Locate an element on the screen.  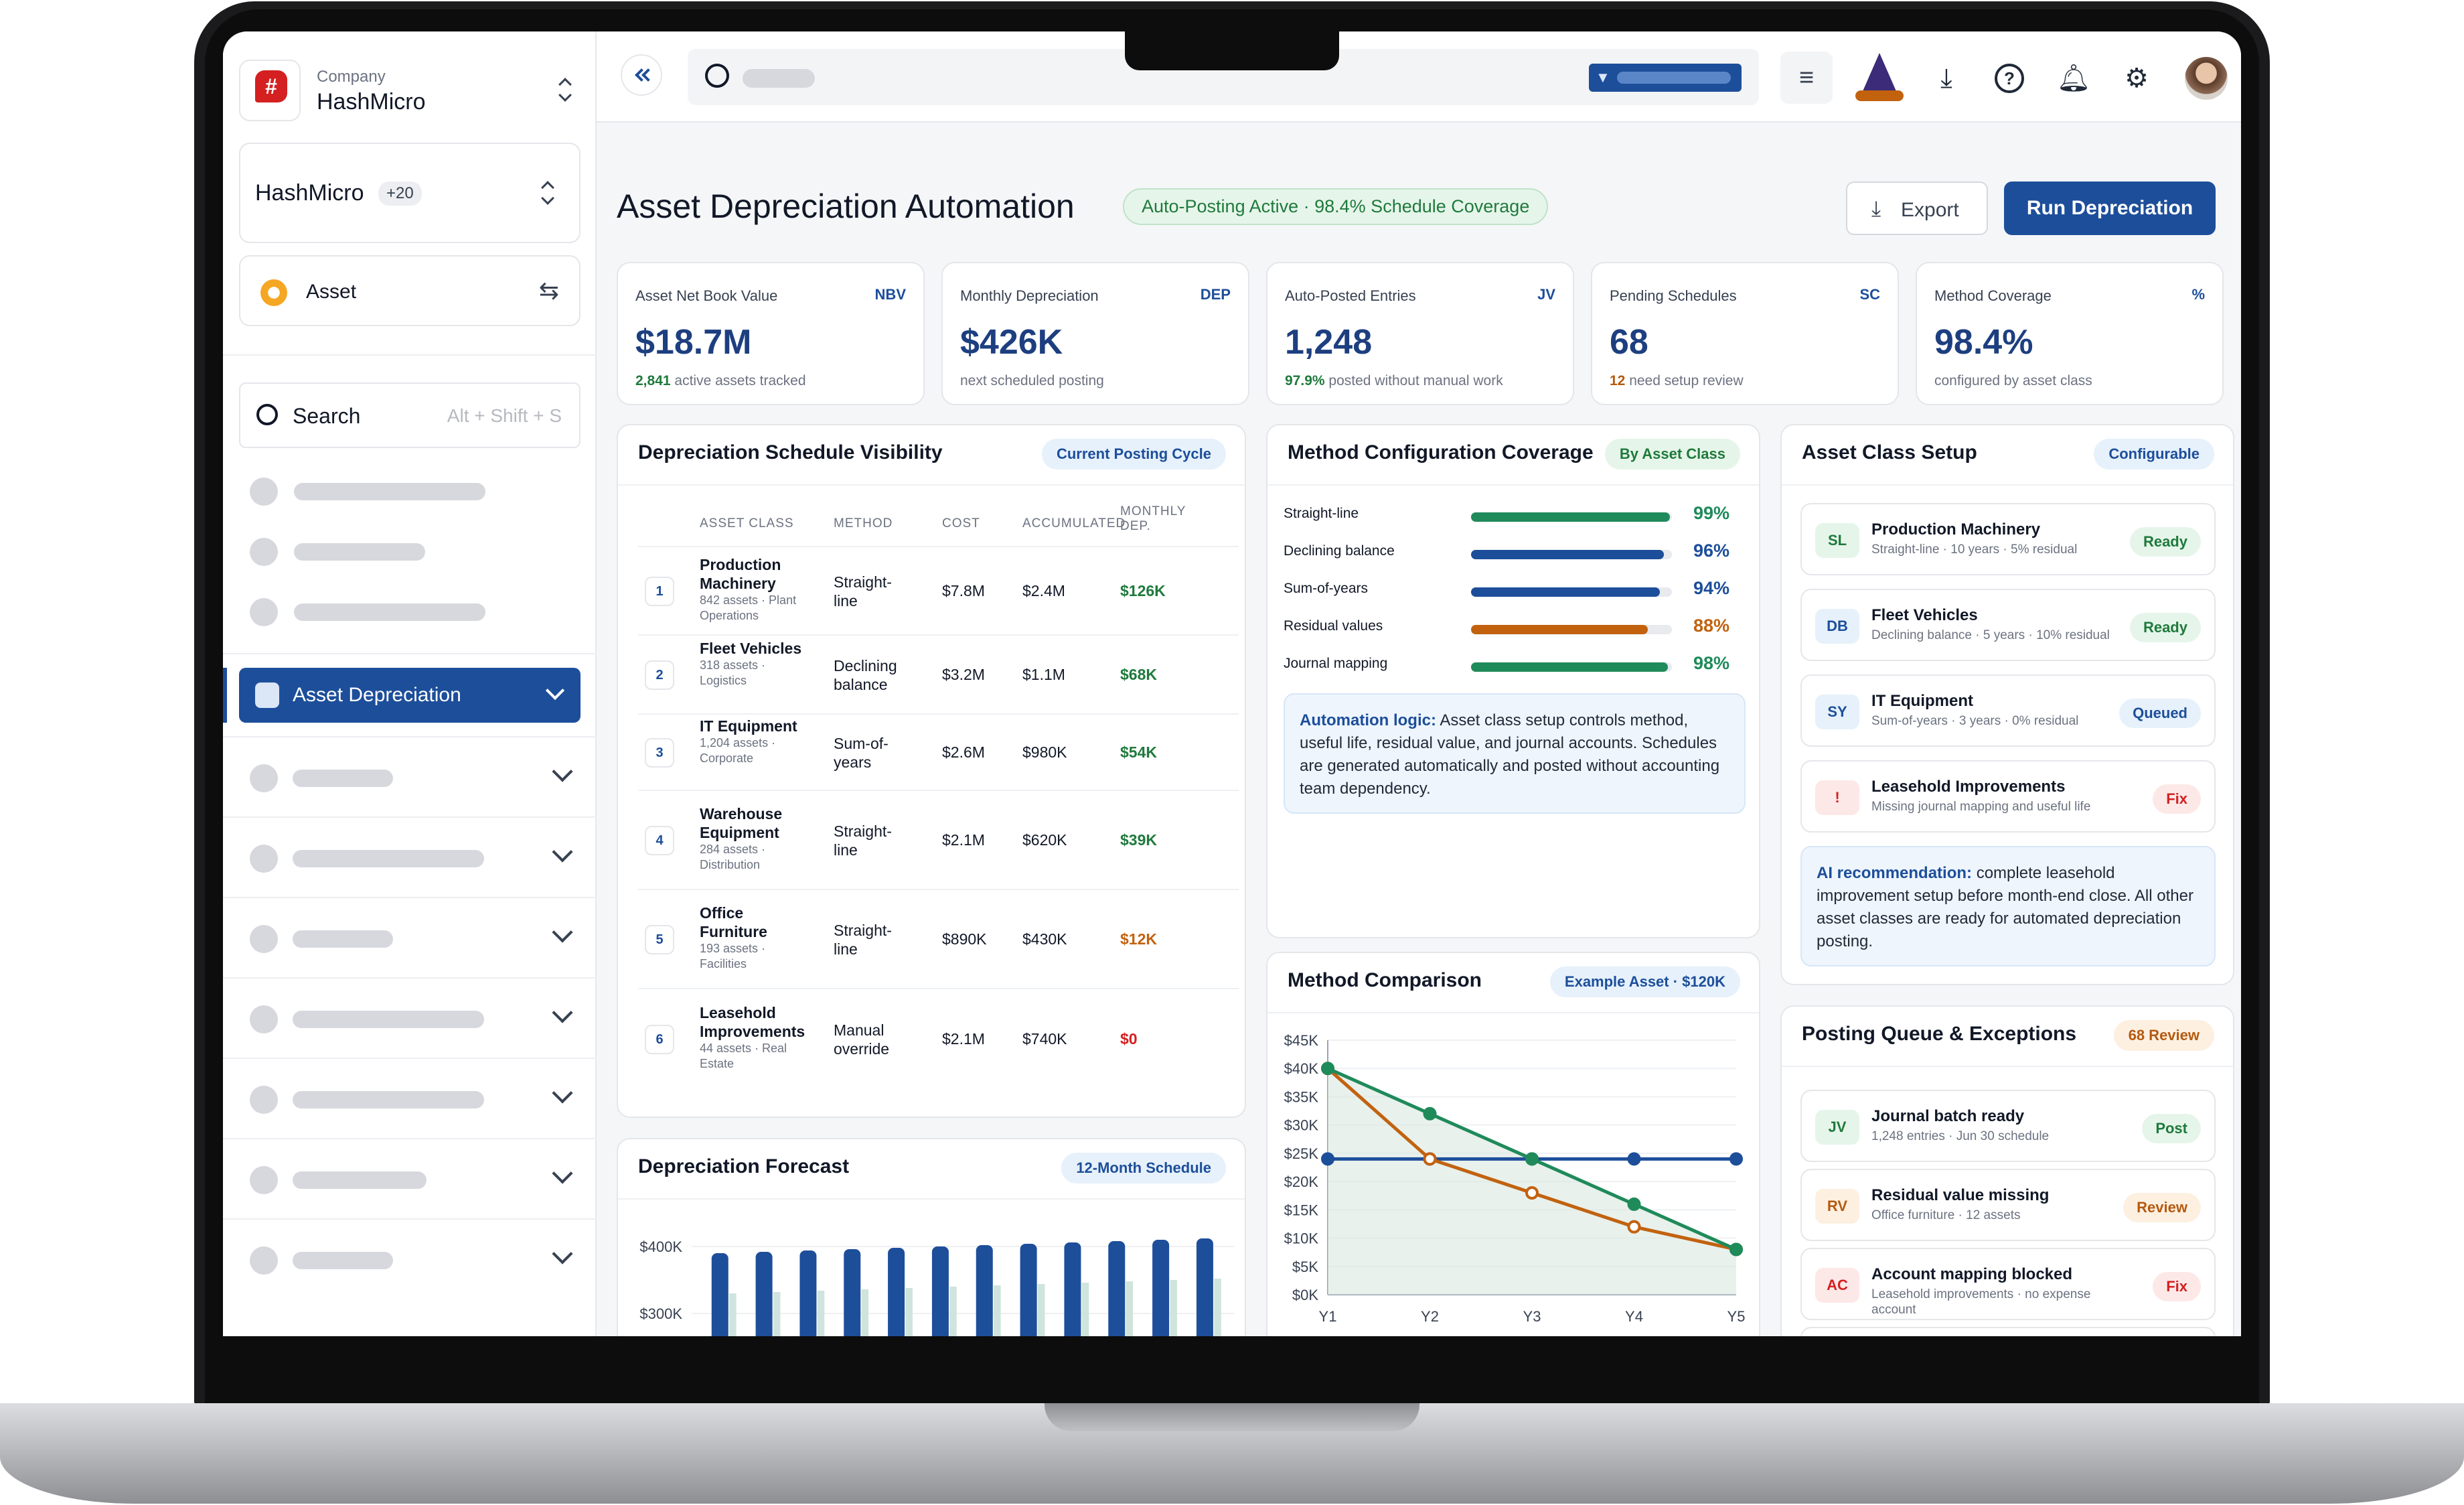
sidebar-item-asset-depreciation: Asset Depreciation is located at coordinates (410, 695).